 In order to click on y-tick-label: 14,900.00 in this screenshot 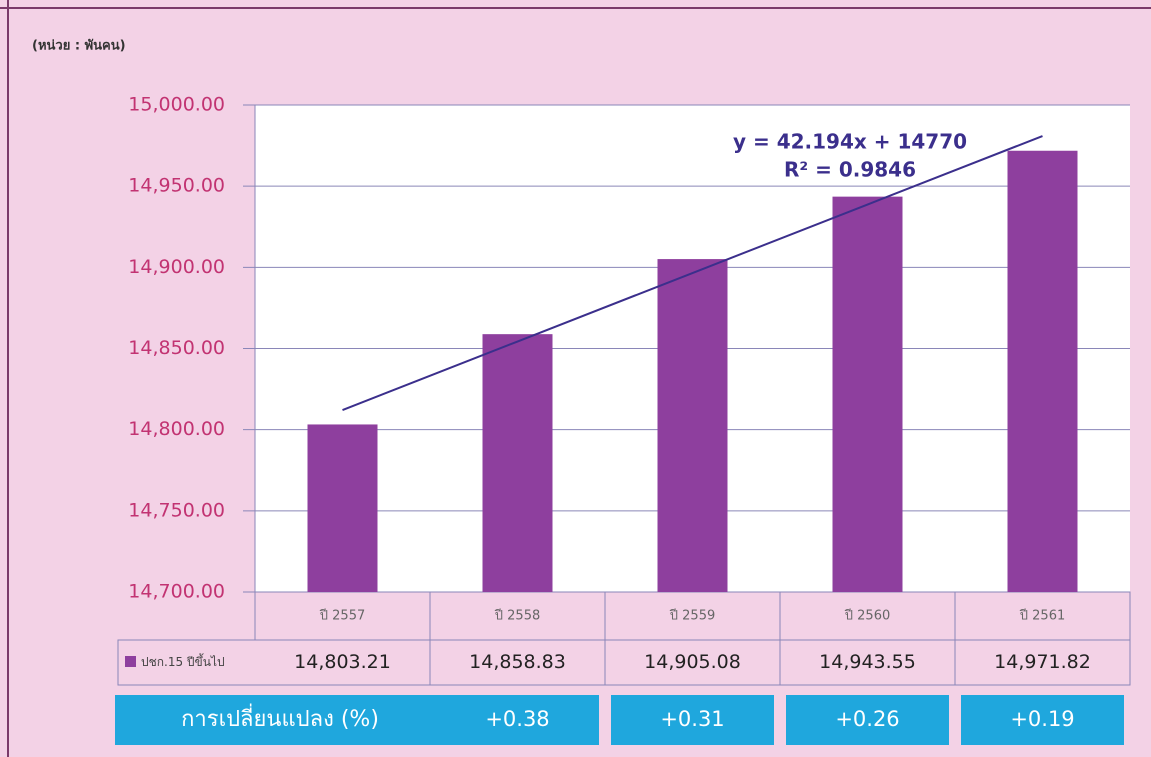, I will do `click(176, 267)`.